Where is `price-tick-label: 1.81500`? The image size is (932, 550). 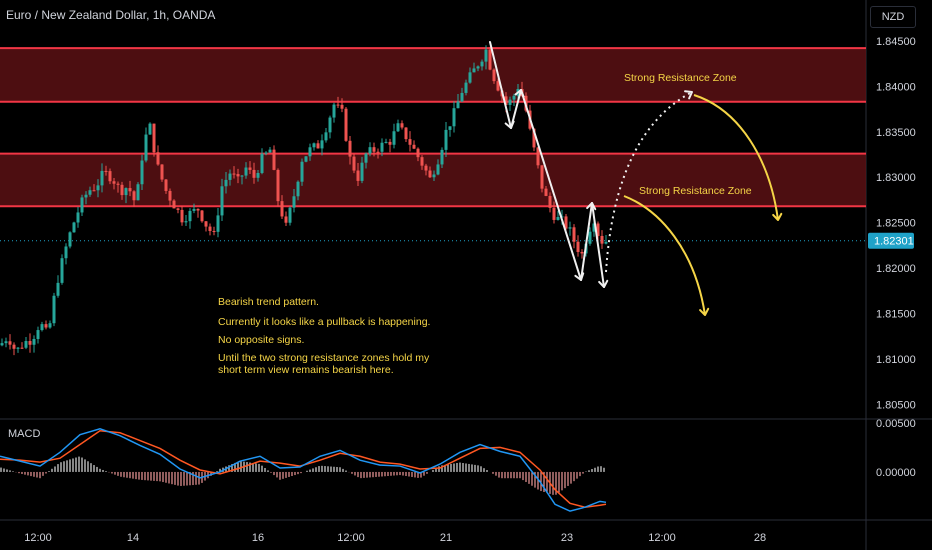 price-tick-label: 1.81500 is located at coordinates (896, 315).